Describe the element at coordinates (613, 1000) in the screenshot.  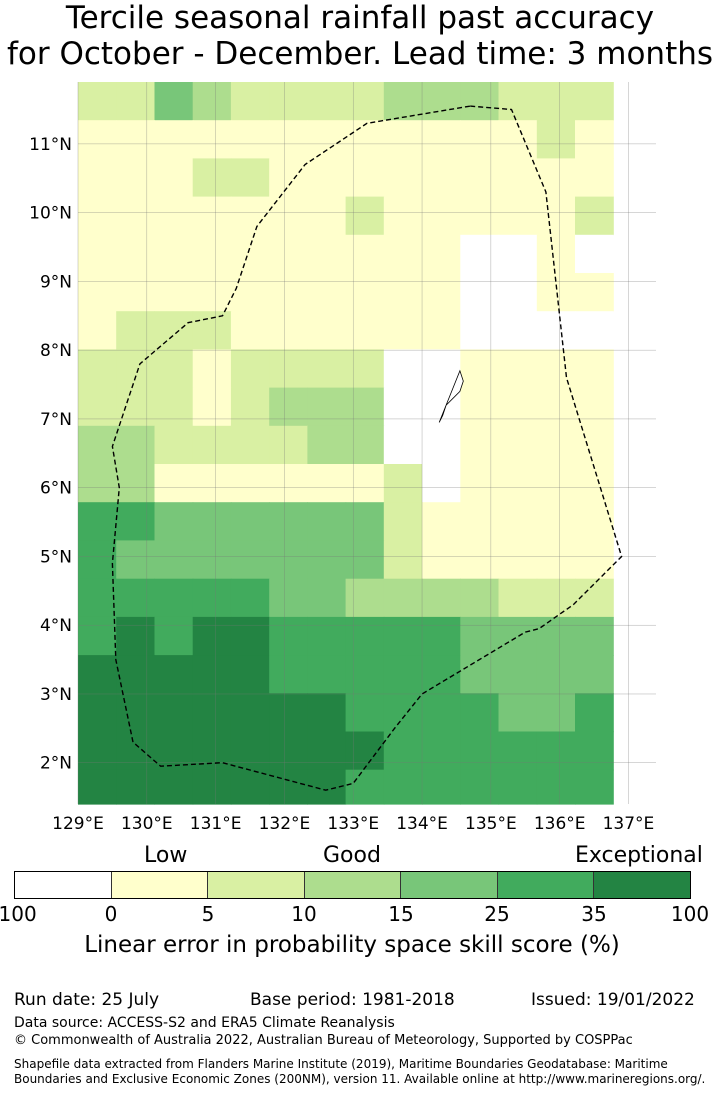
I see `issued-date: Issued: 19/01/2022` at that location.